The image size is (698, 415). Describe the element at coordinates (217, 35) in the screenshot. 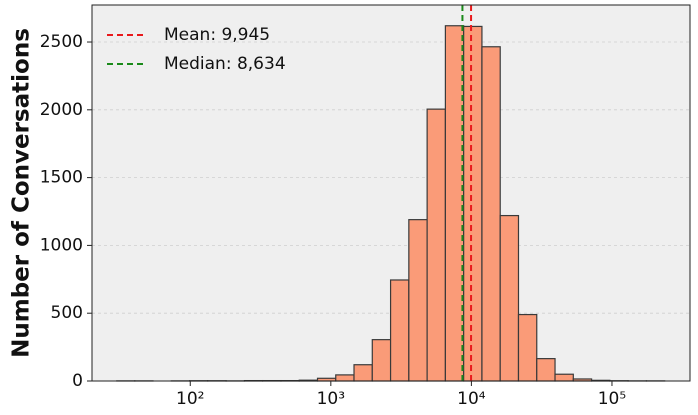

I see `legend-label: Mean: 9,945` at that location.